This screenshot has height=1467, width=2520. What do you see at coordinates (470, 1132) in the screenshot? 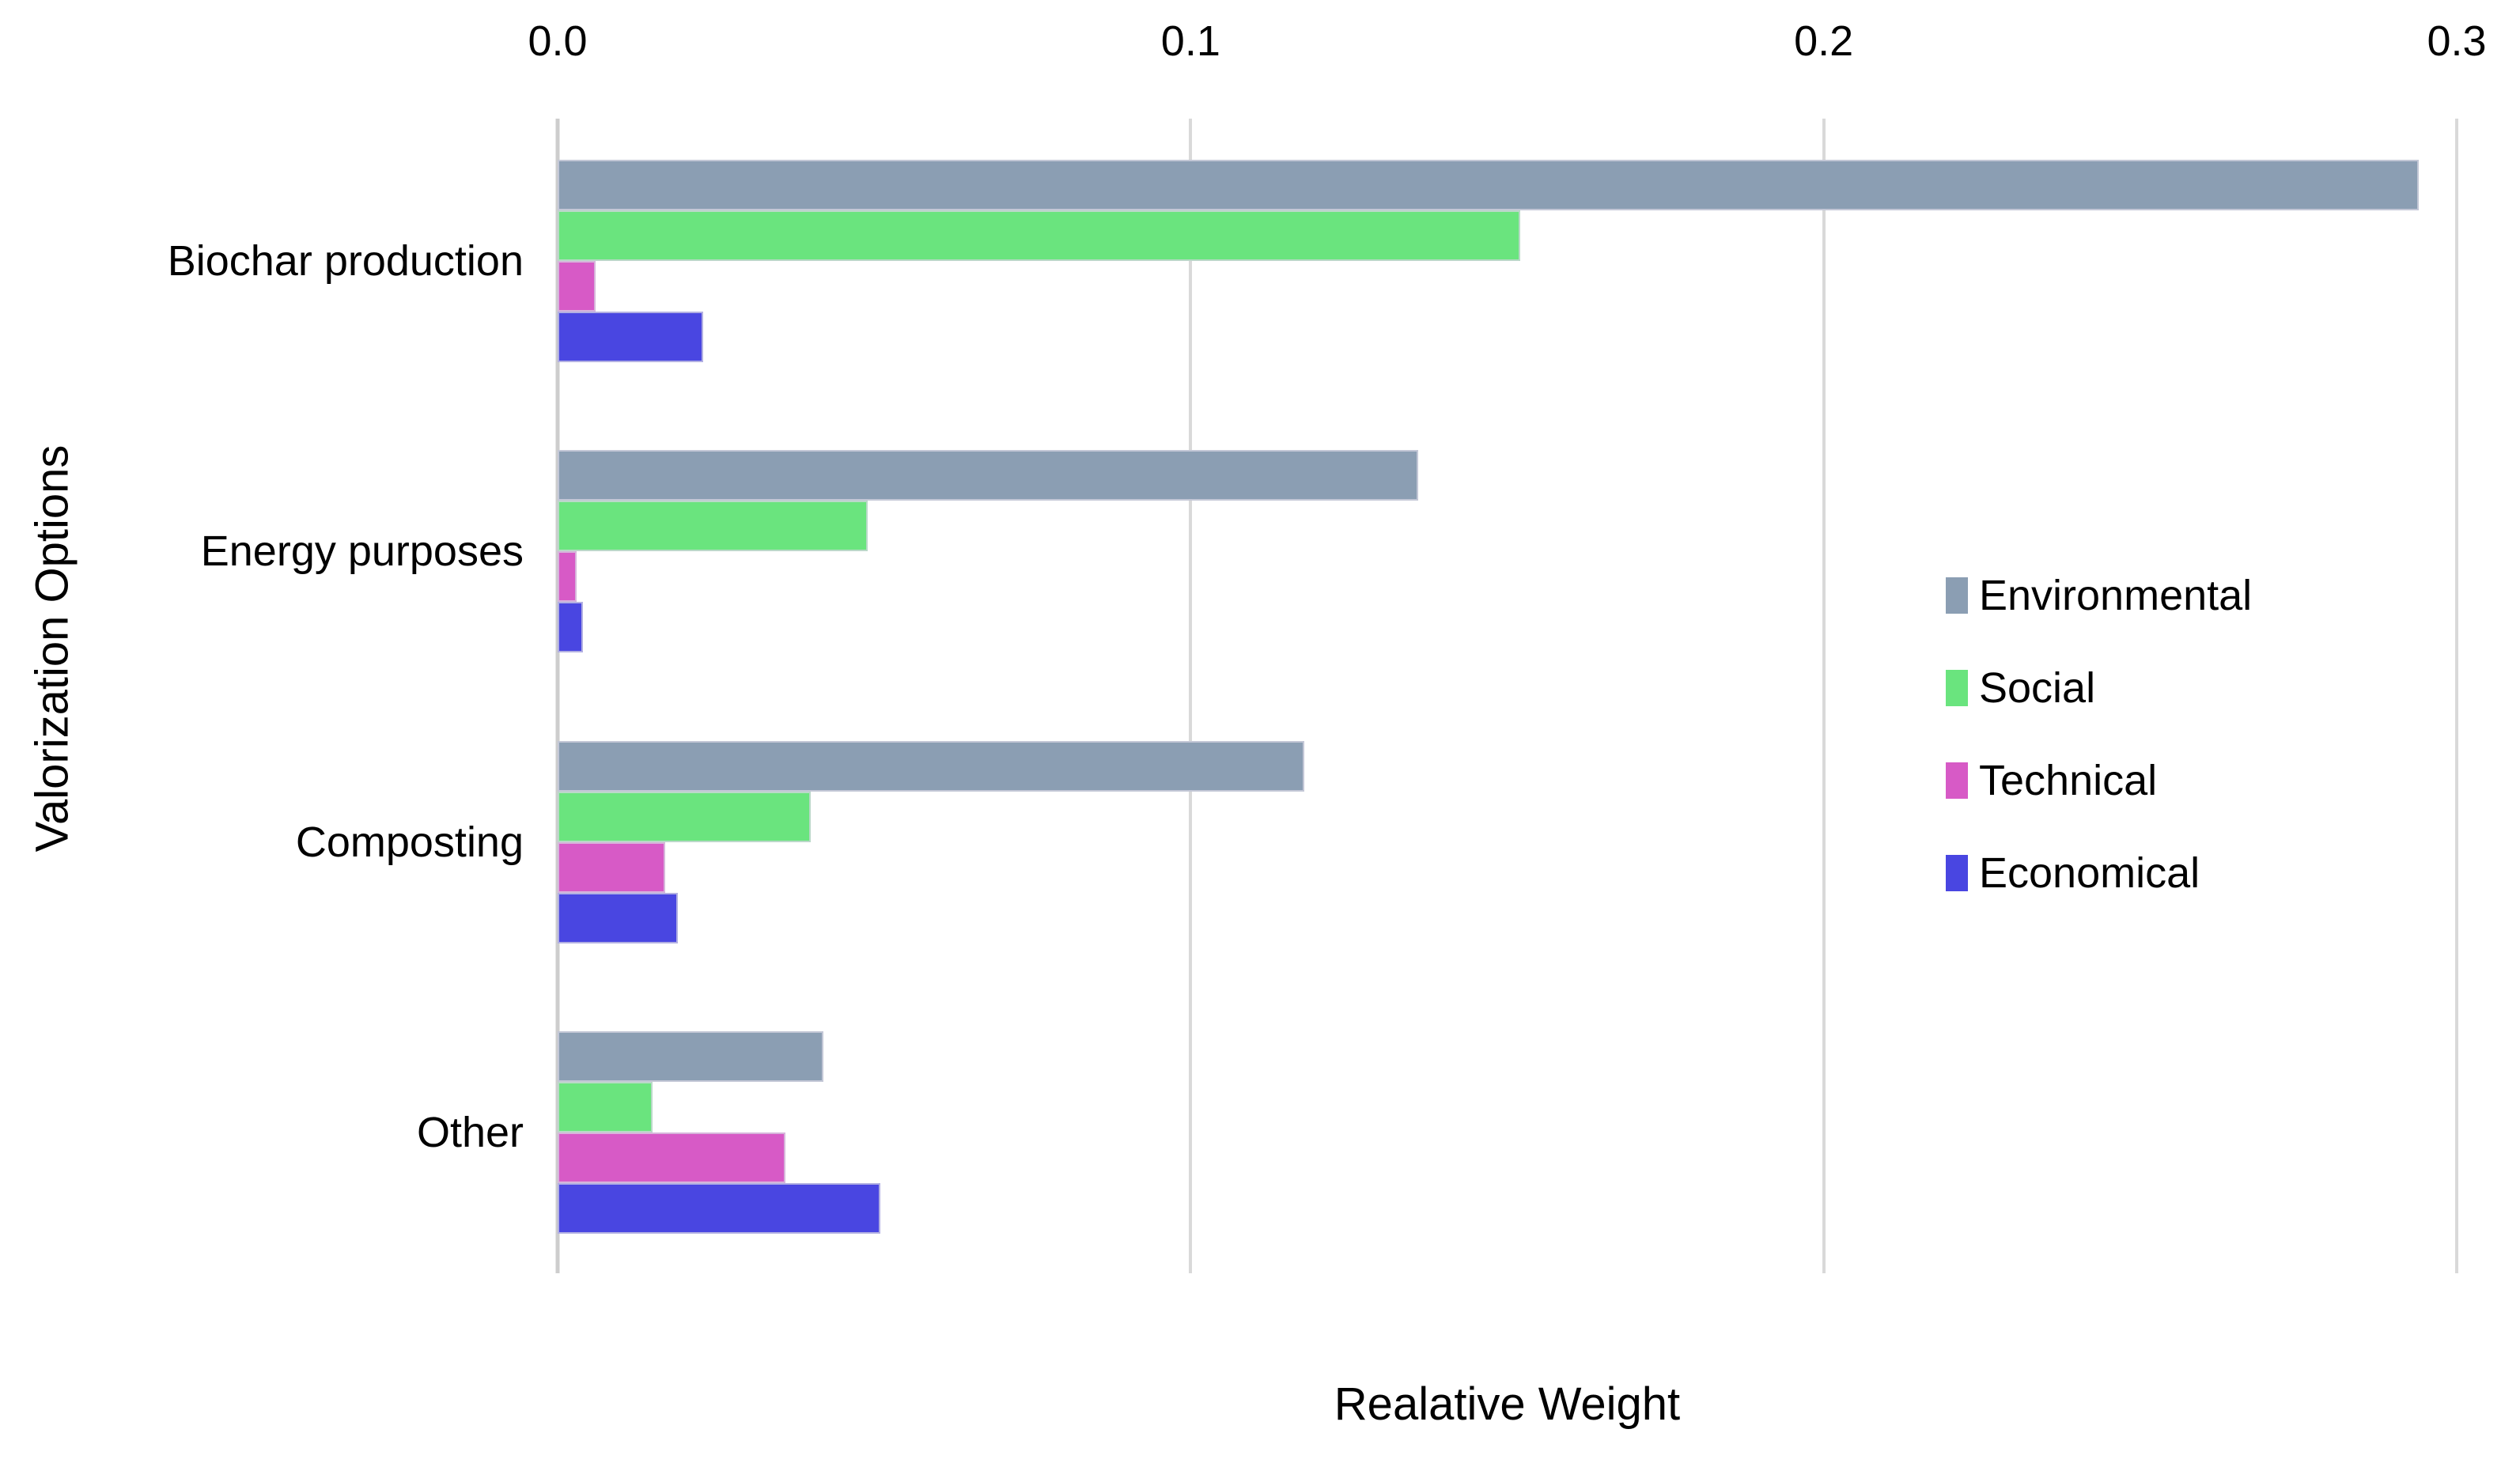
I see `category-label-other: Other` at bounding box center [470, 1132].